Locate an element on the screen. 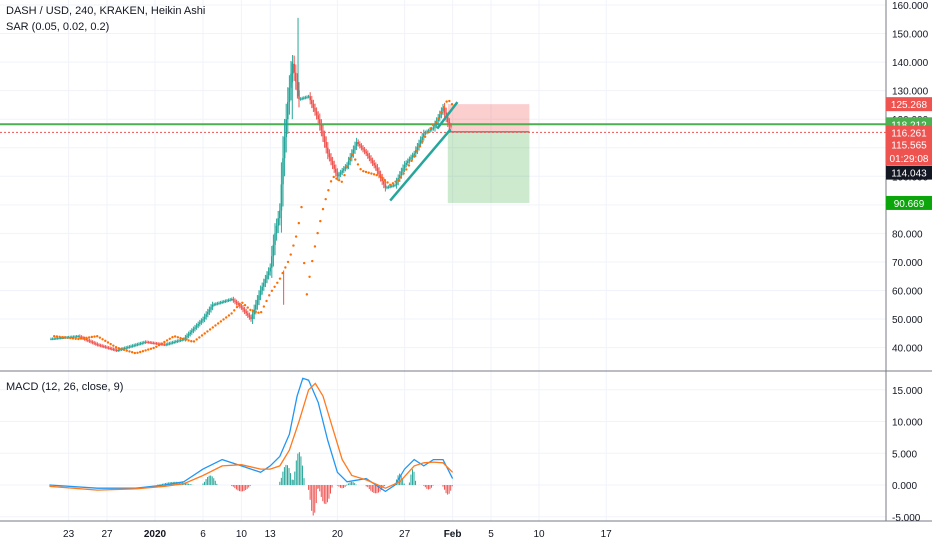 The height and width of the screenshot is (555, 932). macd-tick-label: 15.000 is located at coordinates (907, 391).